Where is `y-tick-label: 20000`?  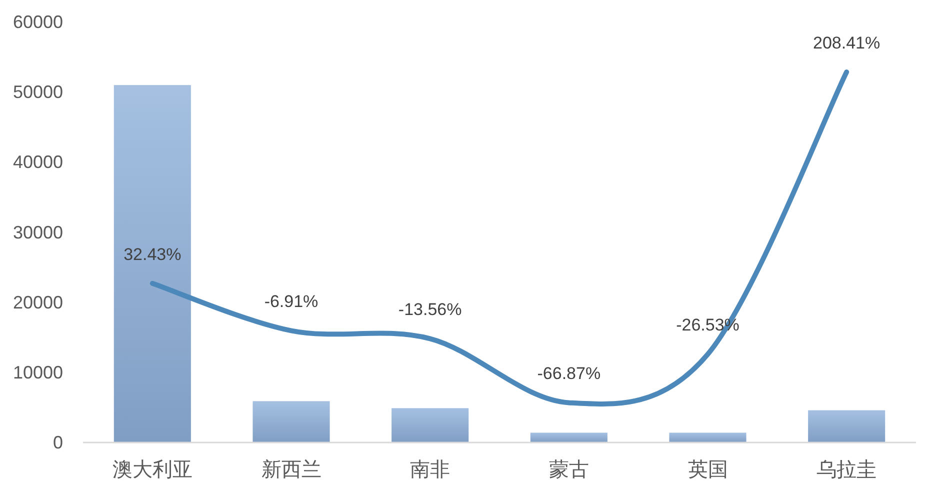
y-tick-label: 20000 is located at coordinates (37, 302).